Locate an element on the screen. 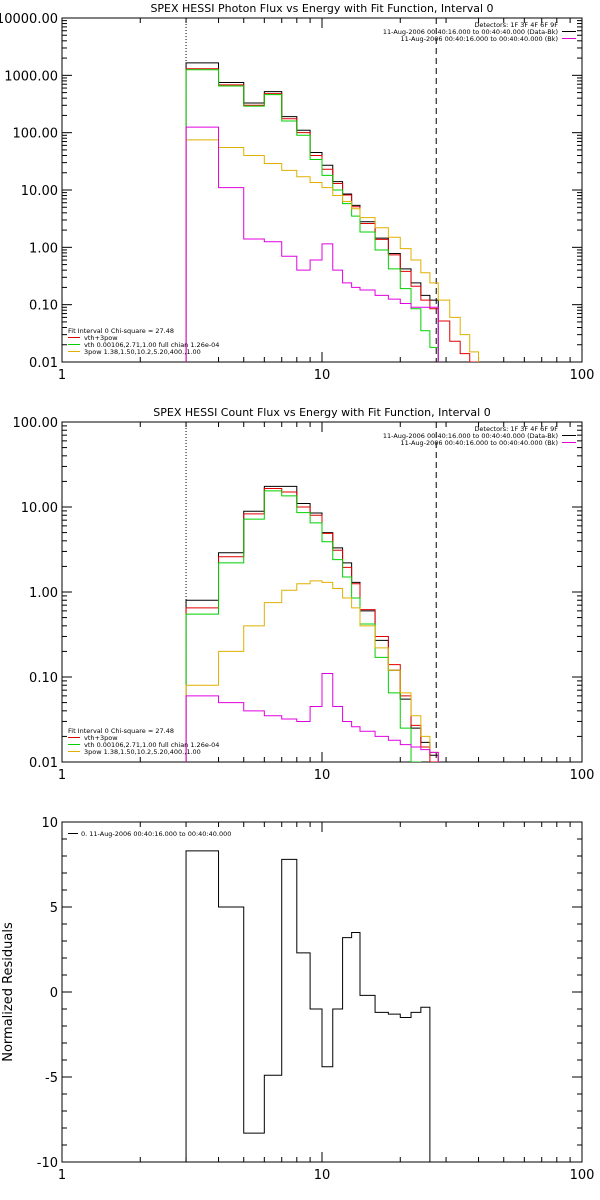 The height and width of the screenshot is (1200, 600). y-tick-label: -5 is located at coordinates (51, 1078).